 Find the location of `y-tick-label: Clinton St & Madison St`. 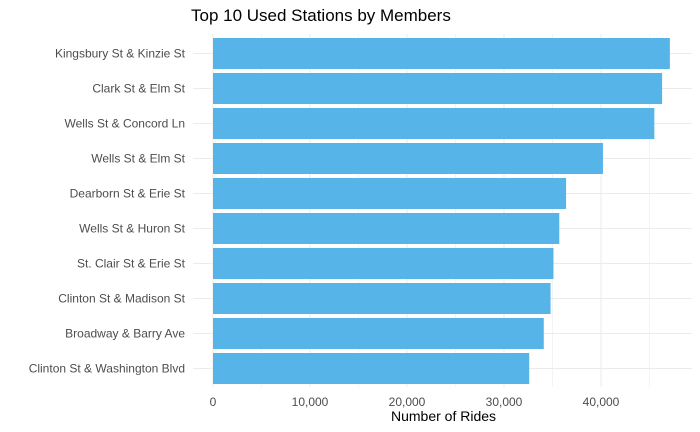

y-tick-label: Clinton St & Madison St is located at coordinates (121, 299).